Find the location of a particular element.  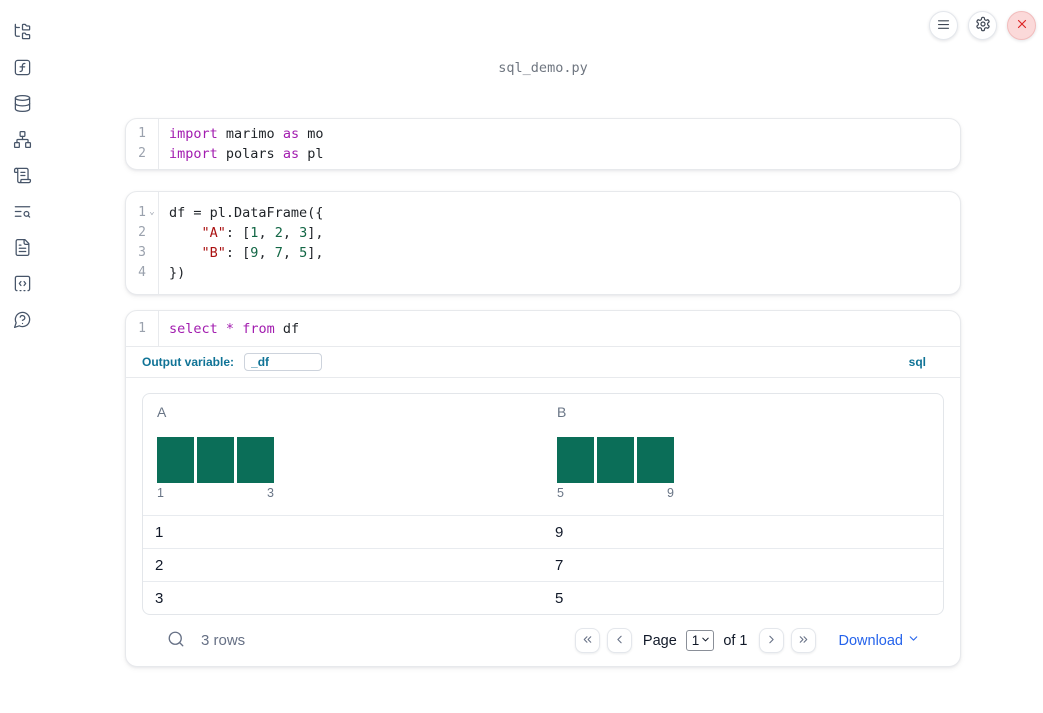

sql-editor: 1 select * from df is located at coordinates (543, 329).